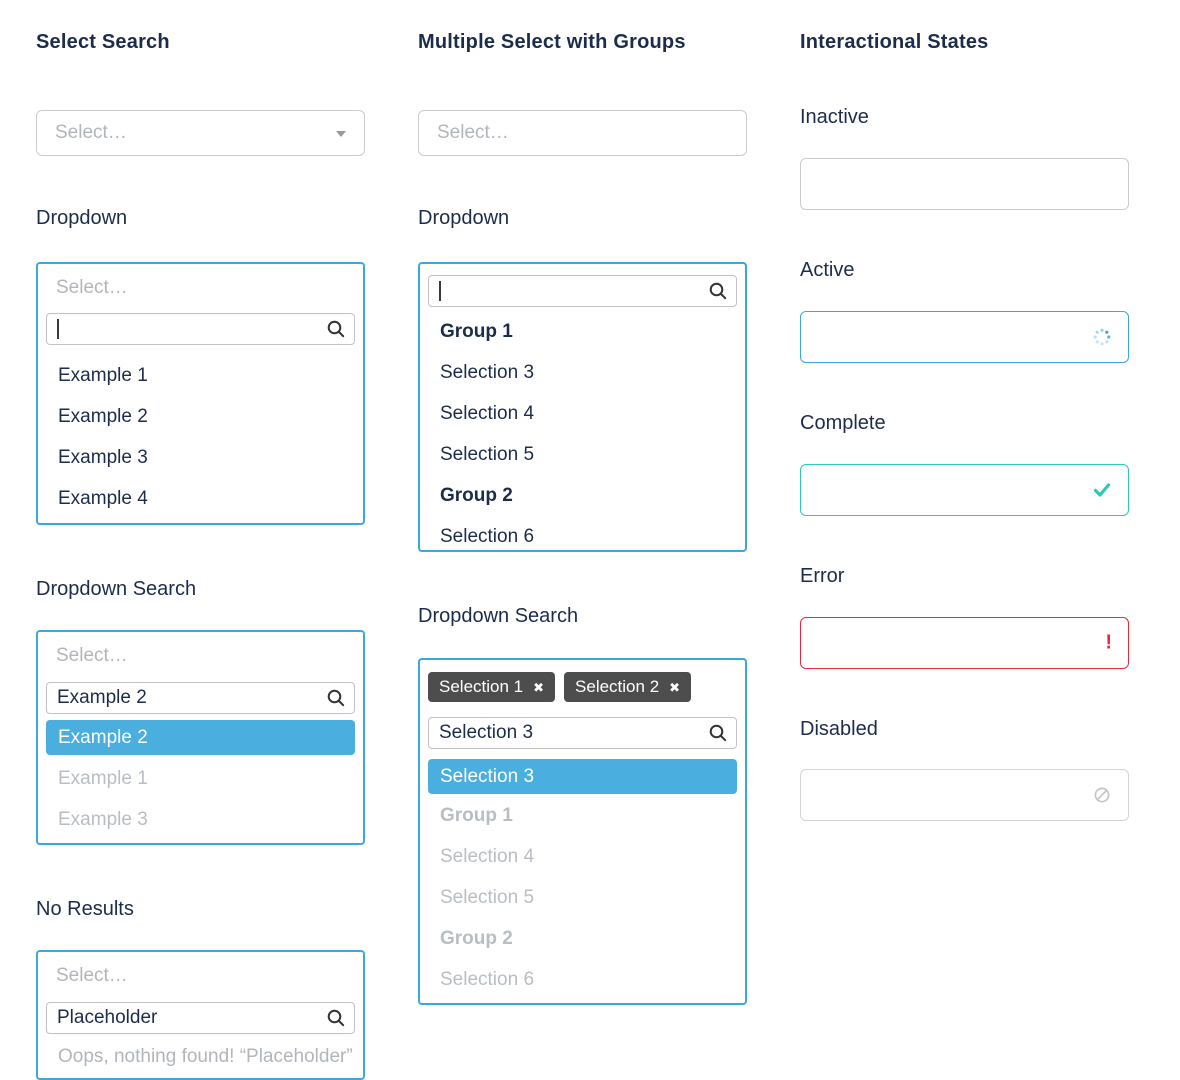  Describe the element at coordinates (487, 454) in the screenshot. I see `option: Selection 5` at that location.